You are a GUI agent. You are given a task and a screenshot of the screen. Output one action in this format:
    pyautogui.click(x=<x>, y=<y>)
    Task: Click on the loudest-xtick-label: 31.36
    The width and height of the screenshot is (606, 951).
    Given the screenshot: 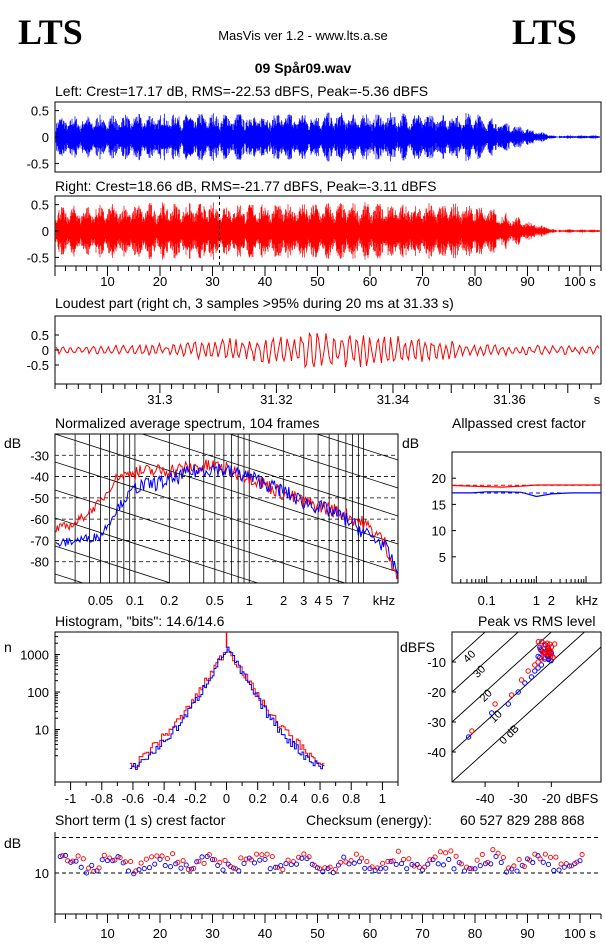 What is the action you would take?
    pyautogui.click(x=509, y=399)
    